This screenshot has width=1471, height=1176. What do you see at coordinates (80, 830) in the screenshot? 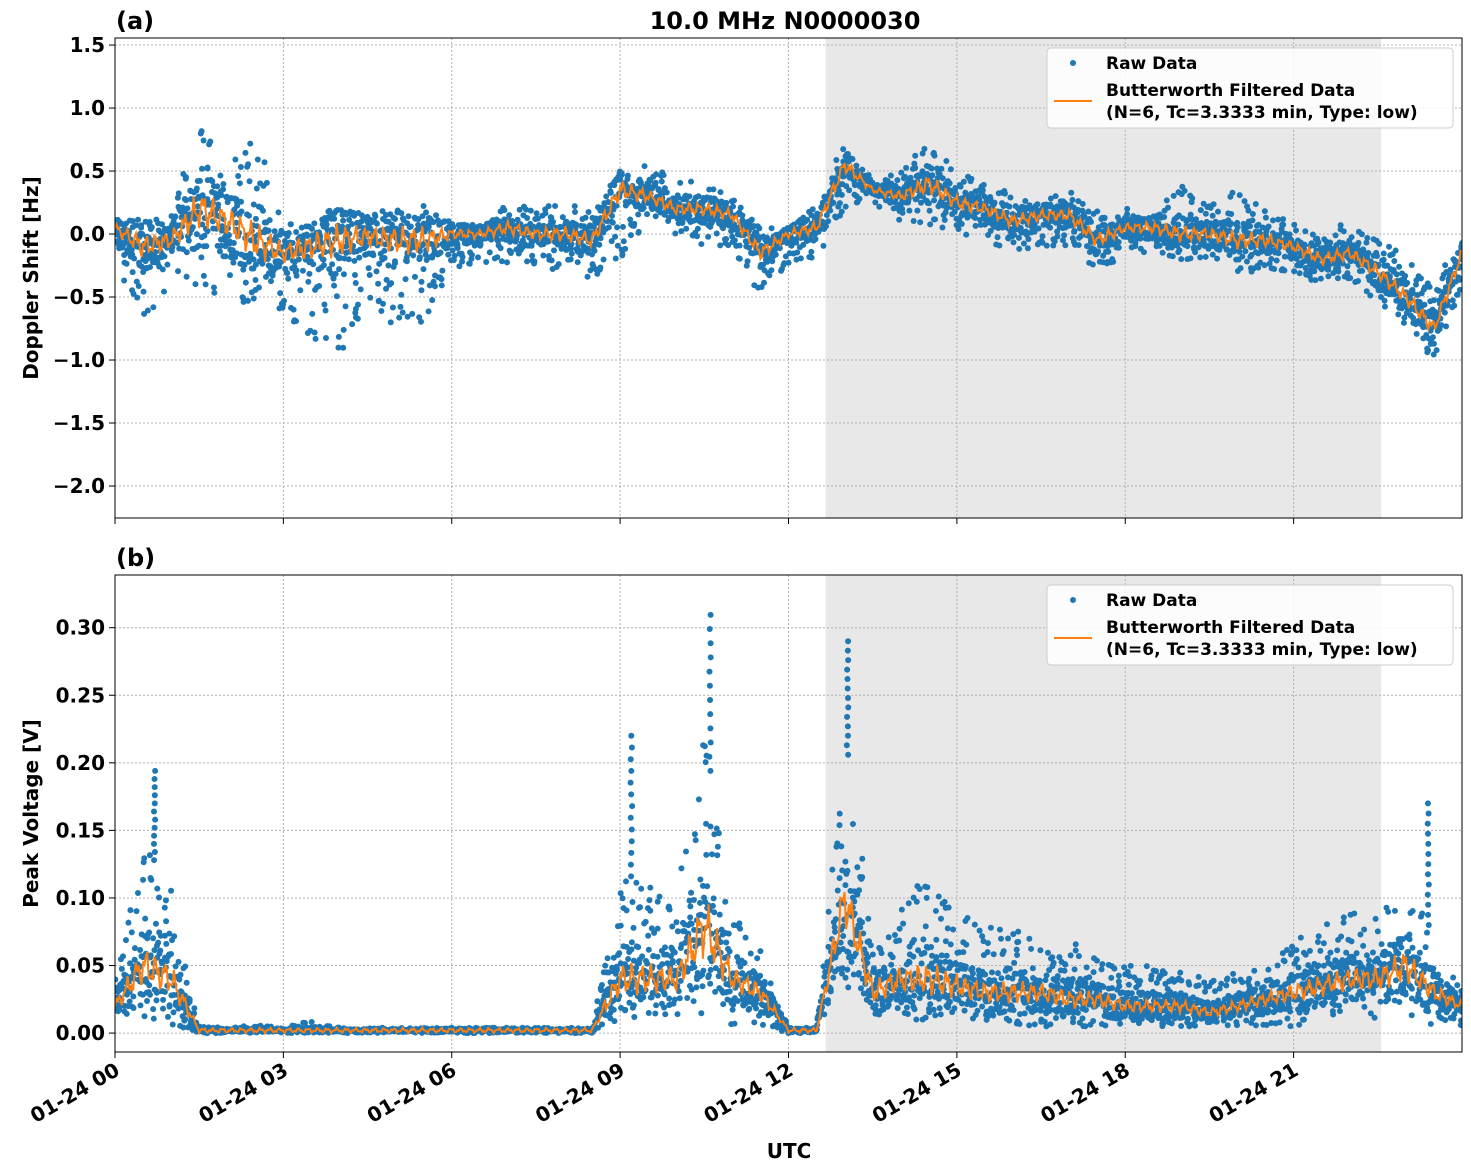
I see `y-tick-label: 0.15` at bounding box center [80, 830].